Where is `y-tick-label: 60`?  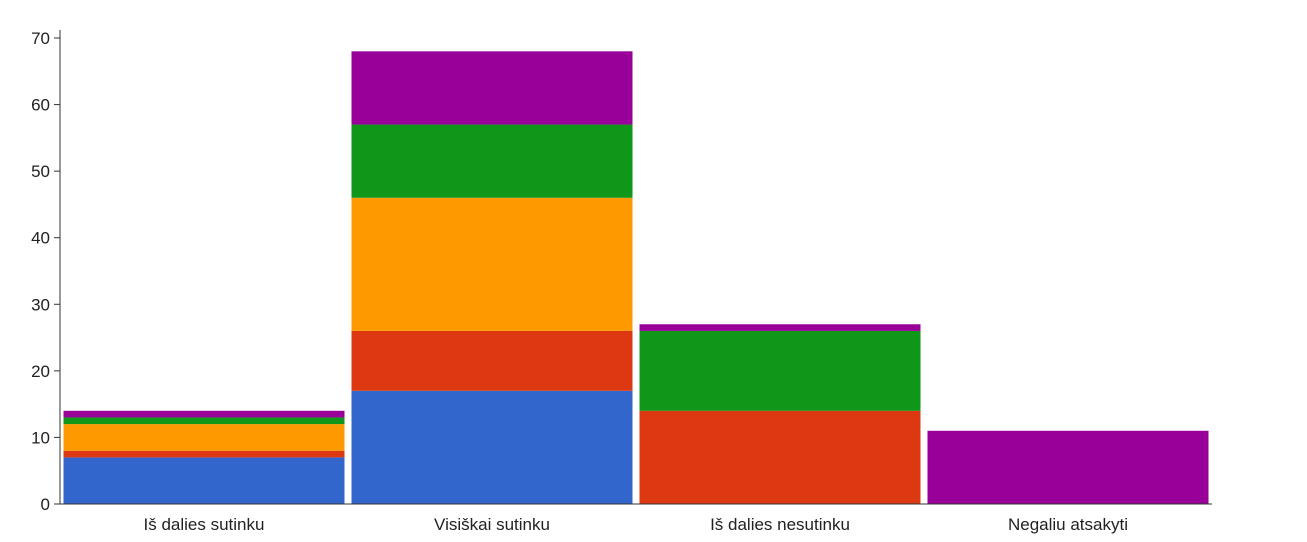
y-tick-label: 60 is located at coordinates (40, 105).